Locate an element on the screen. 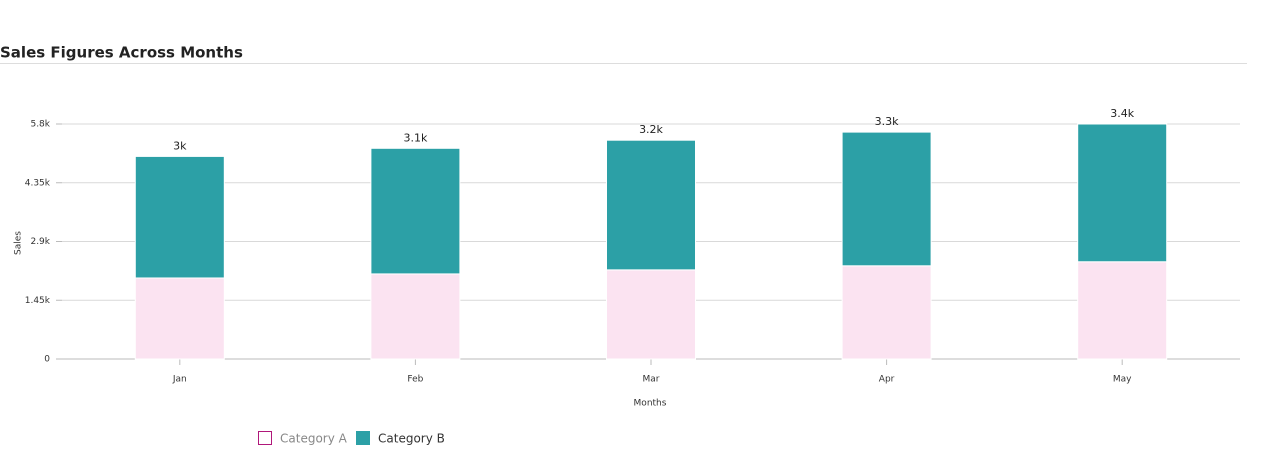 The image size is (1280, 454). y-tick-label: 0 is located at coordinates (47, 360).